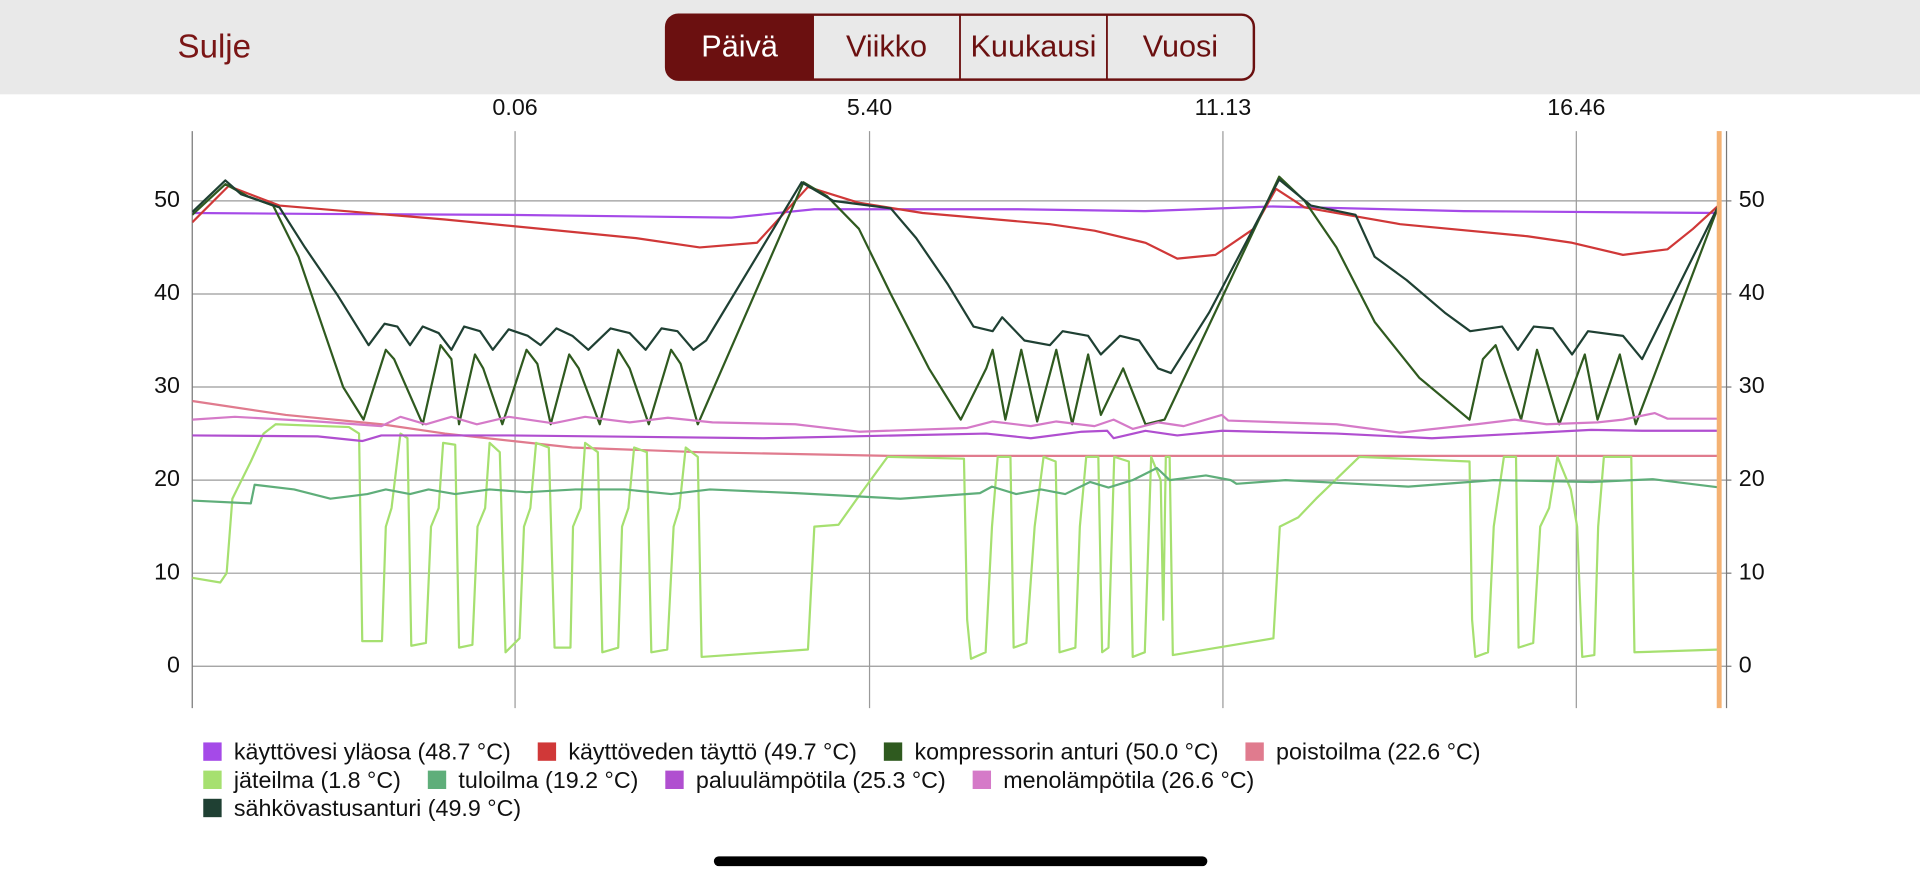  I want to click on legend-item: kompressorin anturi (50.0 °C), so click(1050, 752).